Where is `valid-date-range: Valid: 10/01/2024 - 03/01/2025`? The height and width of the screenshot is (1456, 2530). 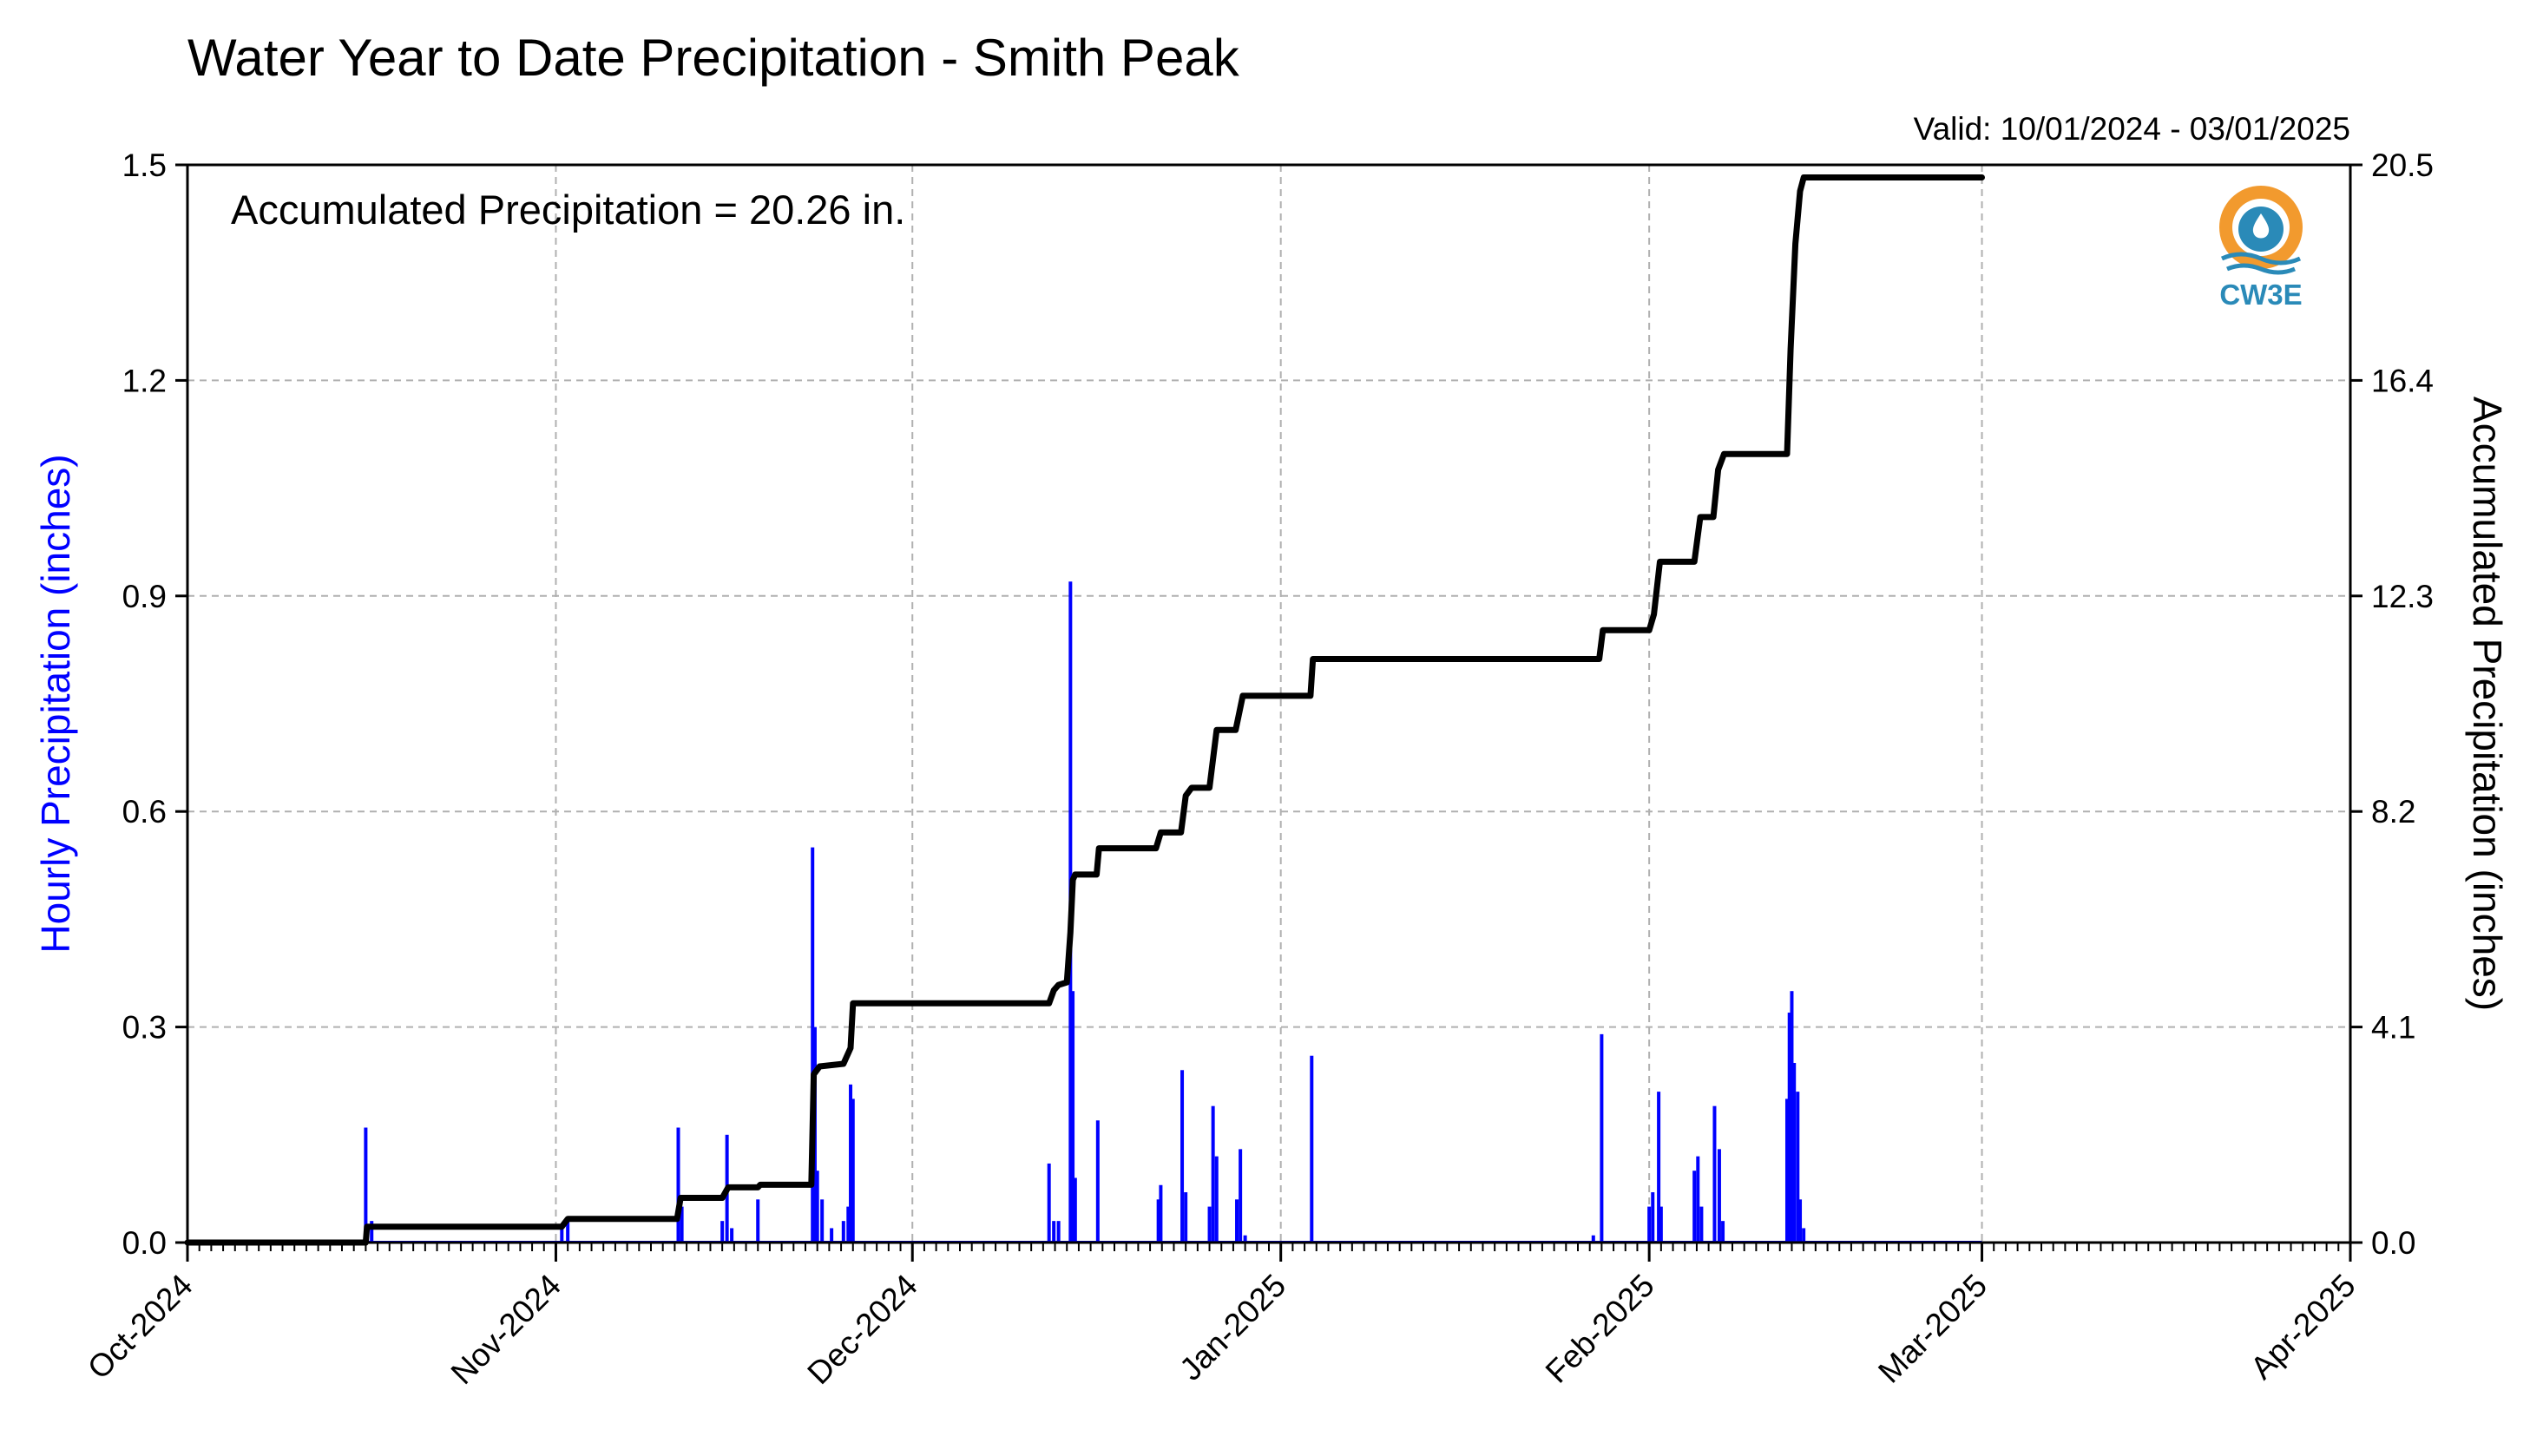
valid-date-range: Valid: 10/01/2024 - 03/01/2025 is located at coordinates (2132, 129).